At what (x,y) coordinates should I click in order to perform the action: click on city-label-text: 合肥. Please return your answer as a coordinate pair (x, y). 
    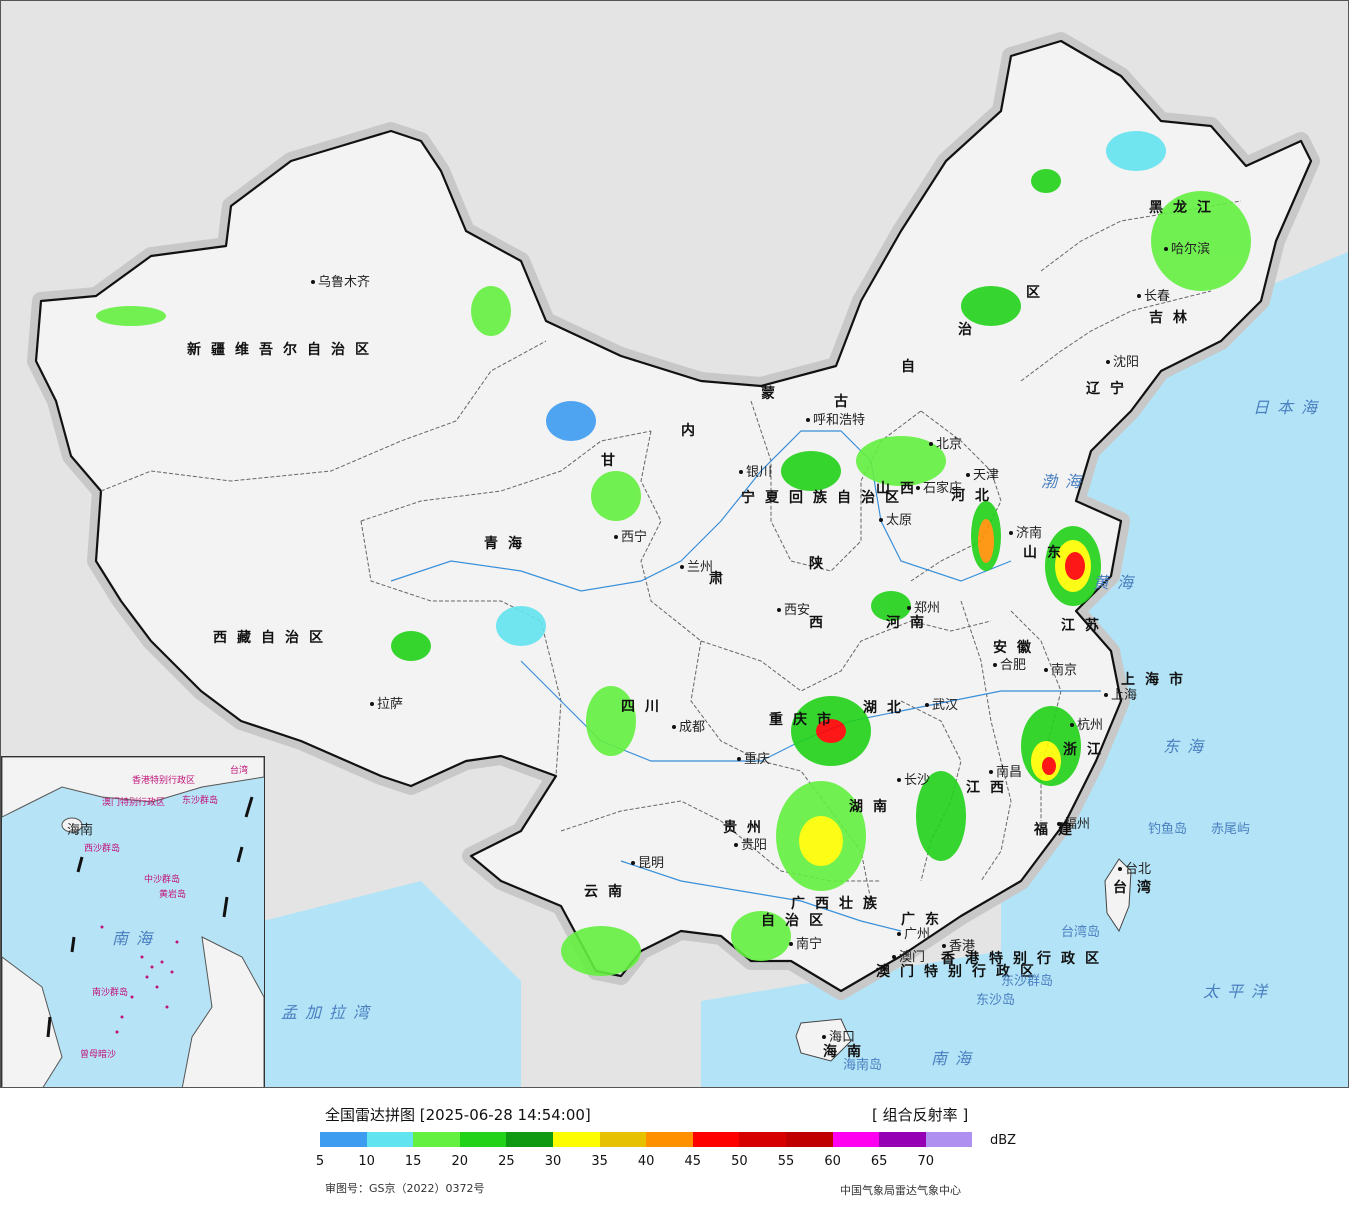
    Looking at the image, I should click on (1013, 665).